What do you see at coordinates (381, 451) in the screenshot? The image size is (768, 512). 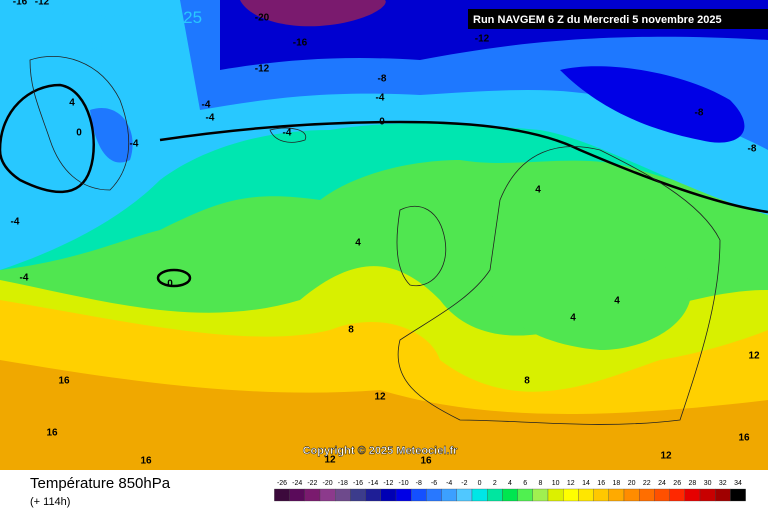 I see `copyright: Copyright © 2025 Meteociel.fr` at bounding box center [381, 451].